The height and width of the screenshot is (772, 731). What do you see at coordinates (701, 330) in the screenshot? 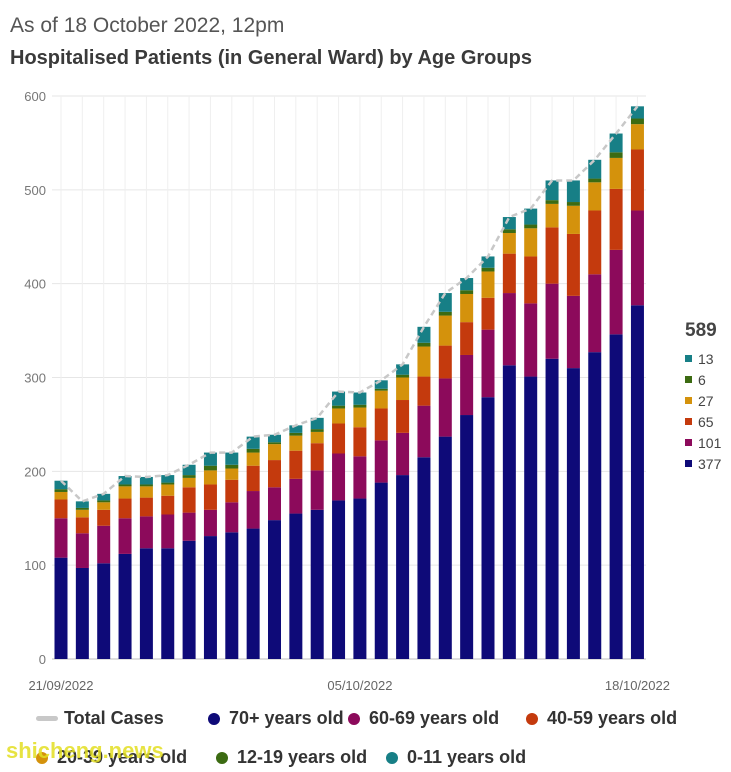
I see `side-total-label: 589` at bounding box center [701, 330].